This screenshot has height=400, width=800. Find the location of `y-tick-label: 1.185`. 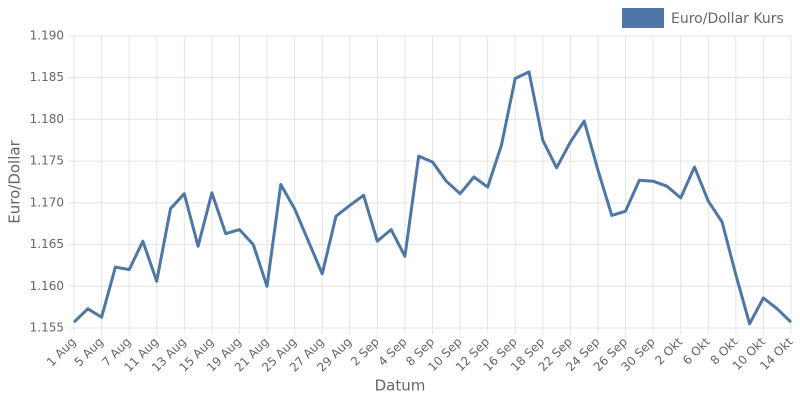

y-tick-label: 1.185 is located at coordinates (47, 77).